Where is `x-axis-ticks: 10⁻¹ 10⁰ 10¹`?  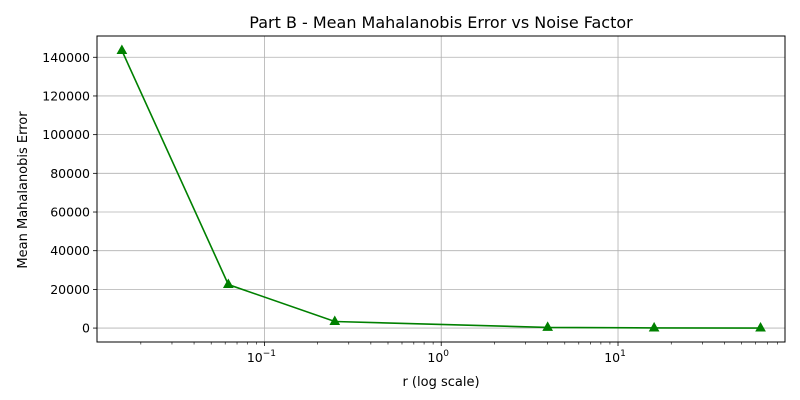
x-axis-ticks: 10⁻¹ 10⁰ 10¹ is located at coordinates (436, 353).